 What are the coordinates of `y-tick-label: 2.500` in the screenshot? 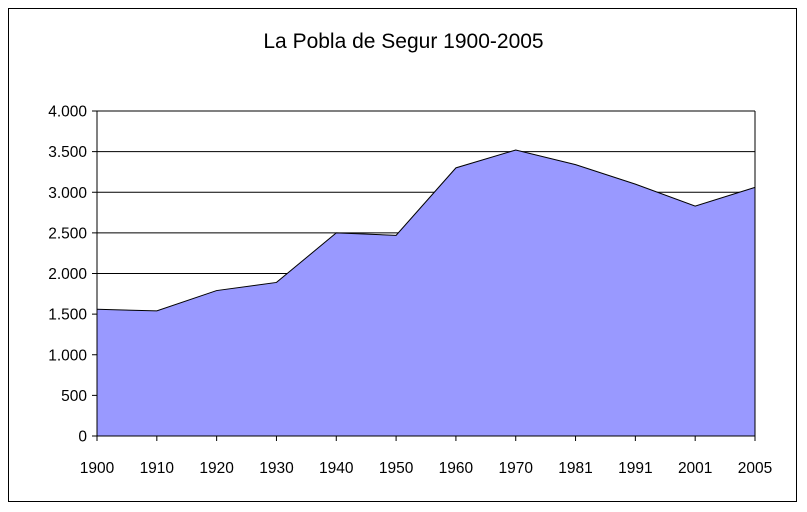 It's located at (67, 233).